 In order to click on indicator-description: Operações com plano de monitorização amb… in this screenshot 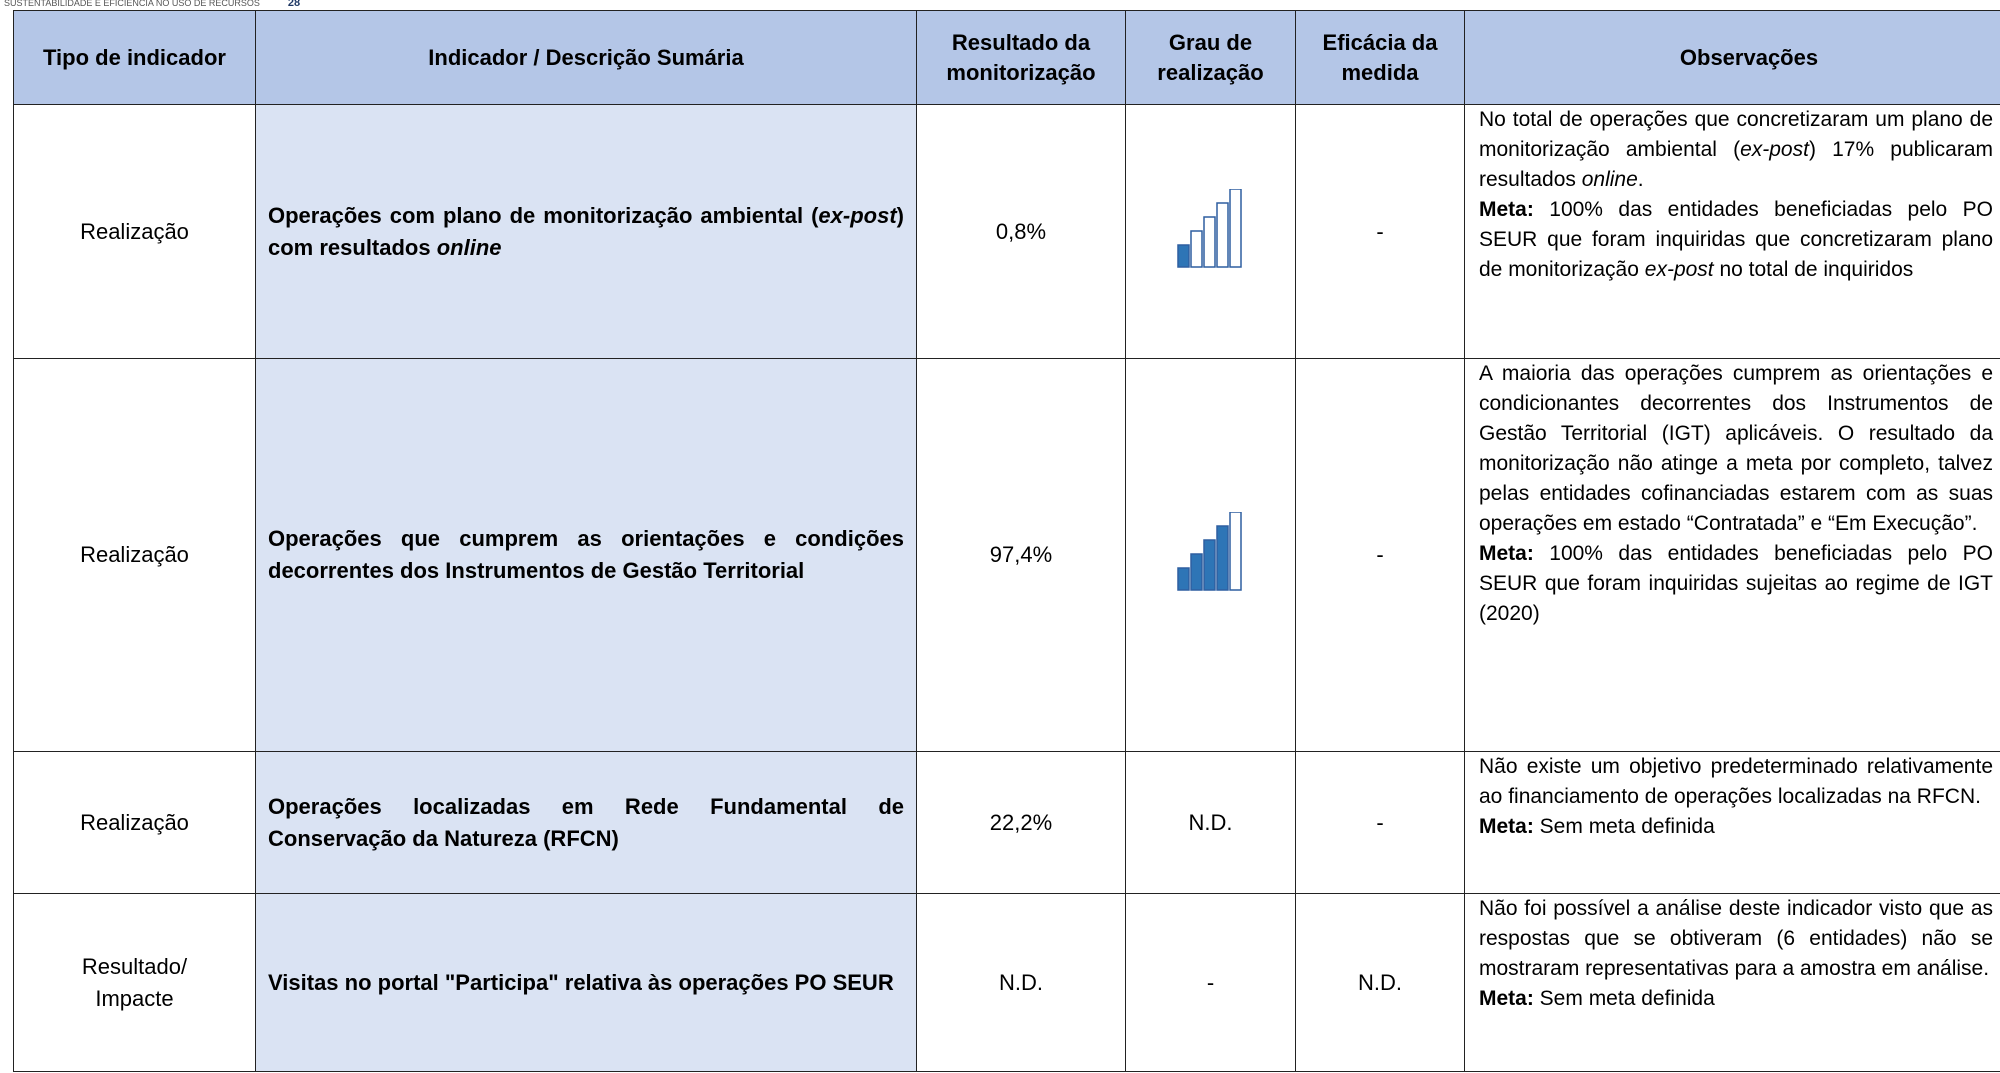, I will do `click(586, 231)`.